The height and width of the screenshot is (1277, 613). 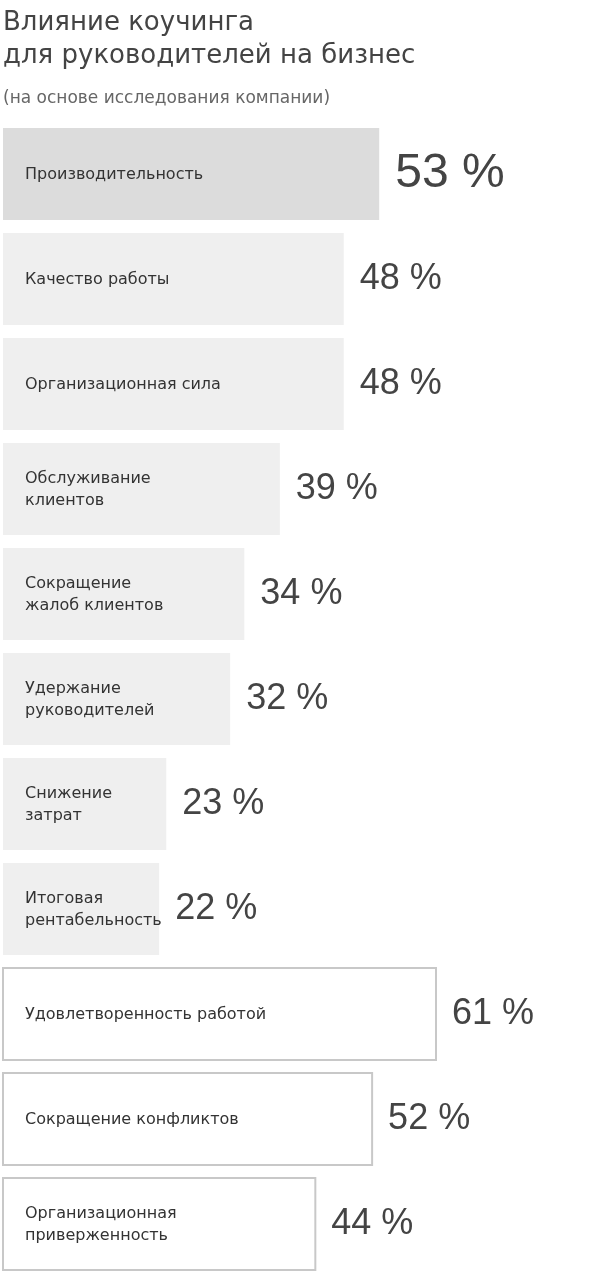 What do you see at coordinates (68, 803) in the screenshot?
I see `y-tick-label: Снижение затрат` at bounding box center [68, 803].